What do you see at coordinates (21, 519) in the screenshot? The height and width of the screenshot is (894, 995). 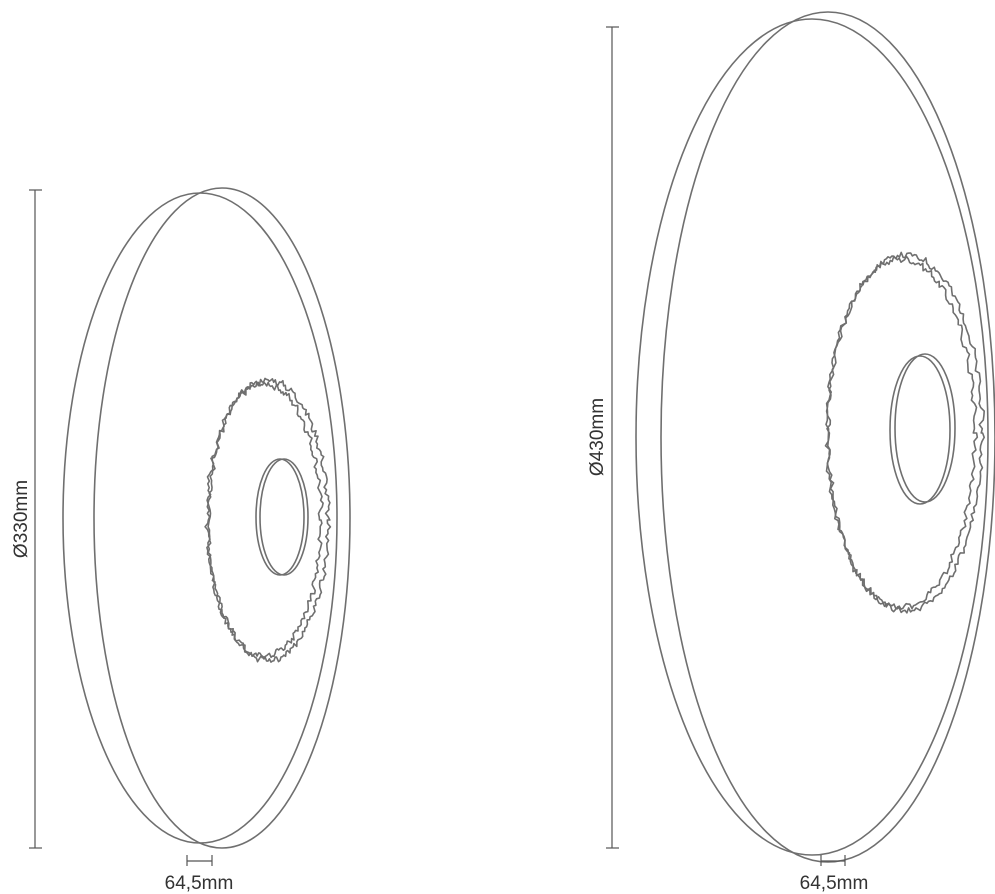 I see `diameter-label-small: Ø330mm` at bounding box center [21, 519].